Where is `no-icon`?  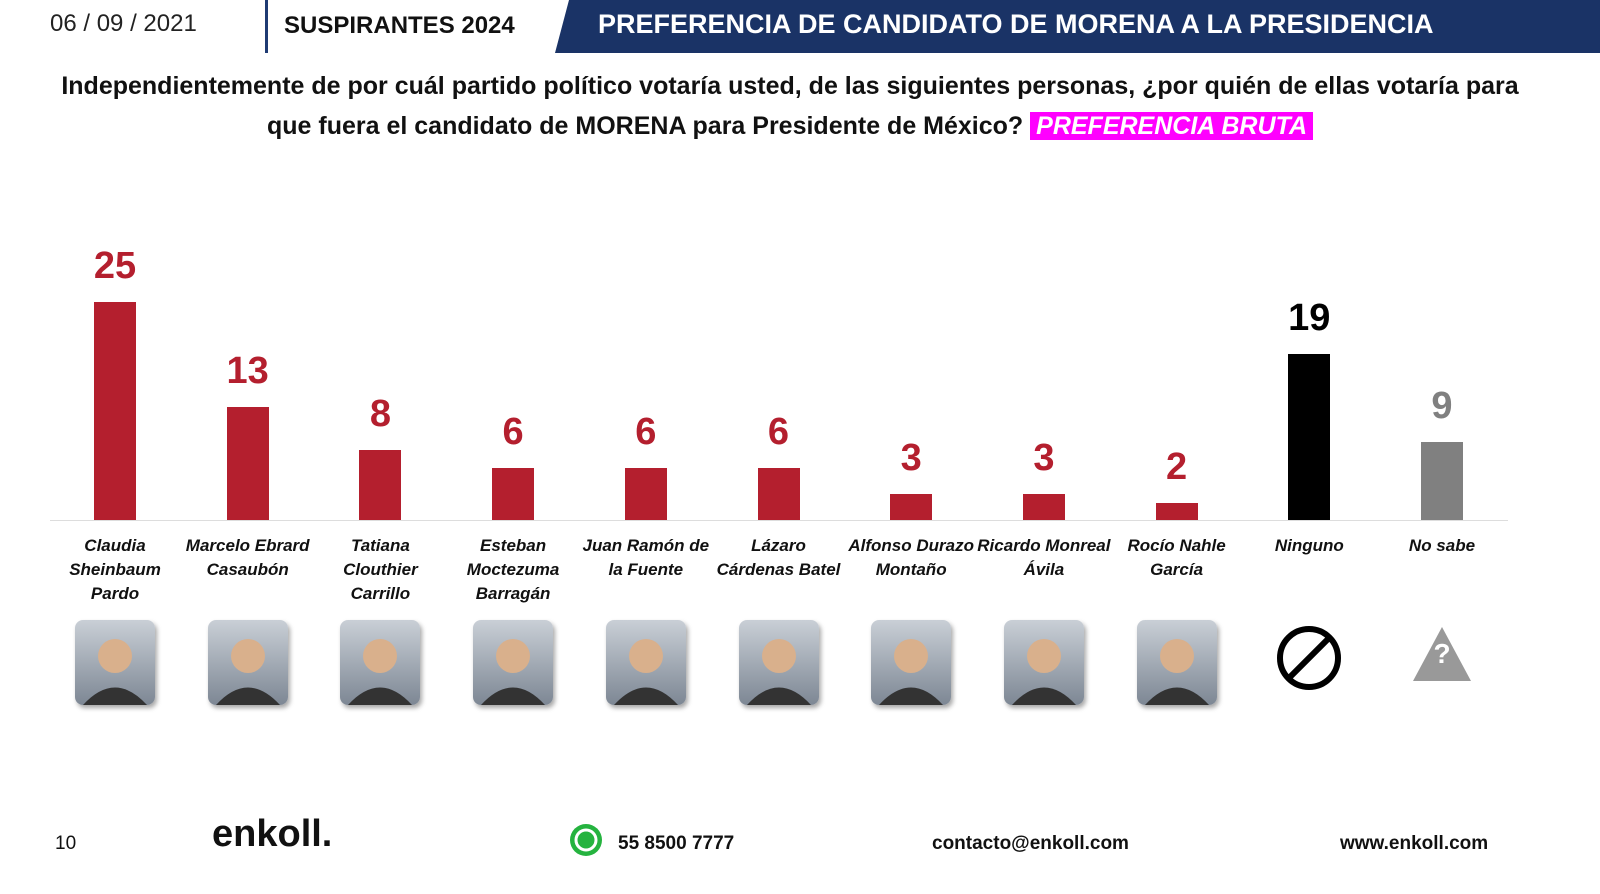
no-icon is located at coordinates (1309, 658).